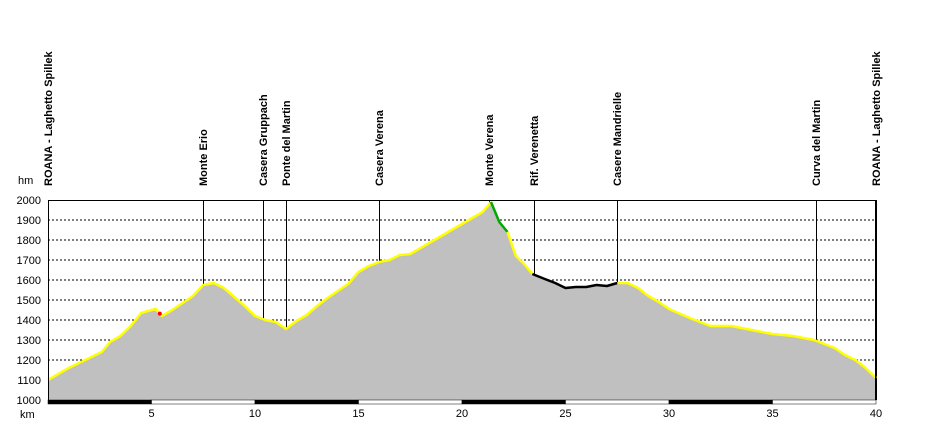  Describe the element at coordinates (772, 414) in the screenshot. I see `x-tick-label: 35` at that location.